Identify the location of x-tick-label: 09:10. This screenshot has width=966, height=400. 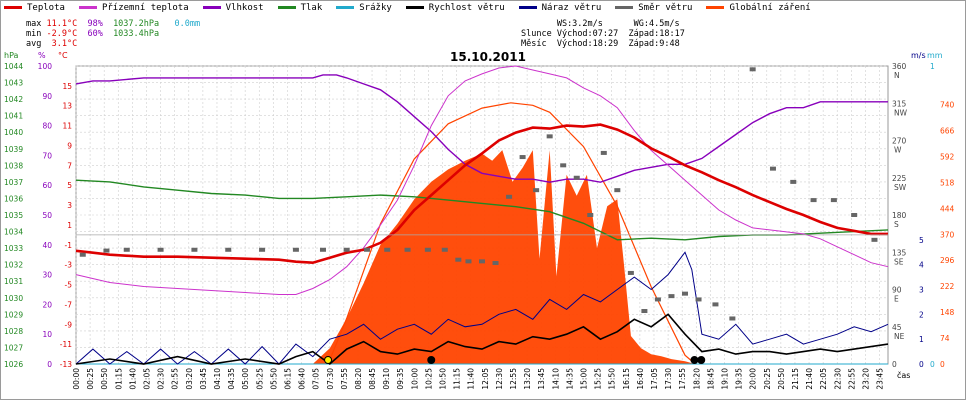
(386, 379).